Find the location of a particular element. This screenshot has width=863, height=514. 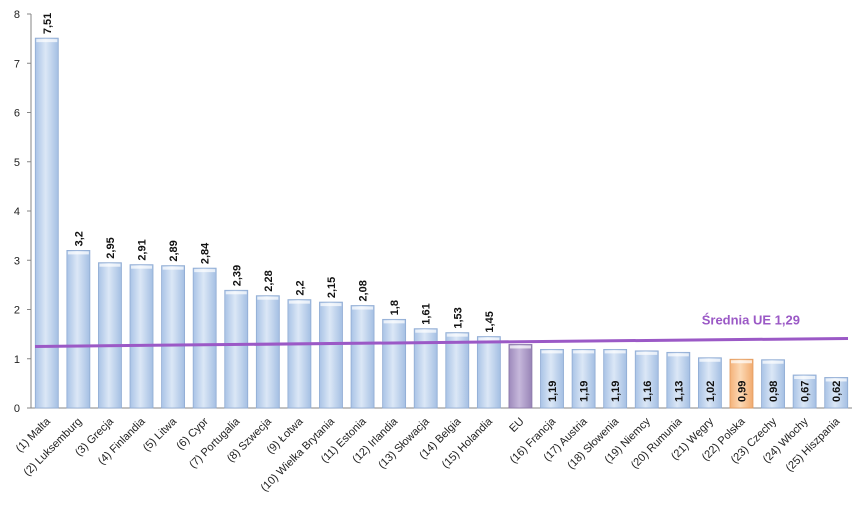

value-label: 2,08 is located at coordinates (364, 290).